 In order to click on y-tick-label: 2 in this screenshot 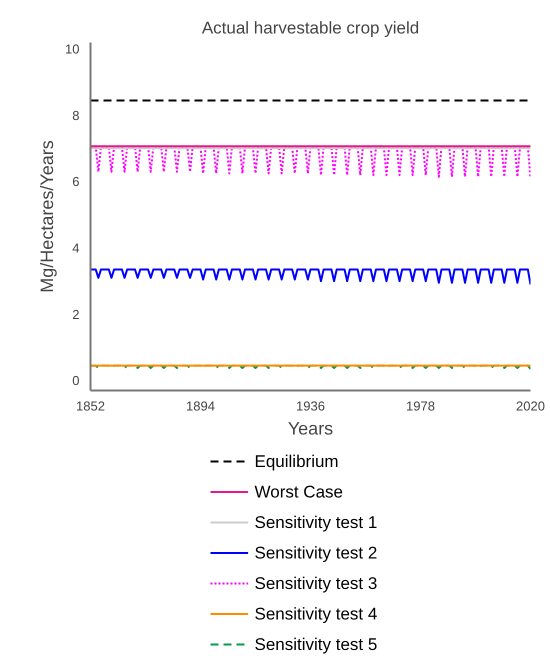, I will do `click(76, 314)`.